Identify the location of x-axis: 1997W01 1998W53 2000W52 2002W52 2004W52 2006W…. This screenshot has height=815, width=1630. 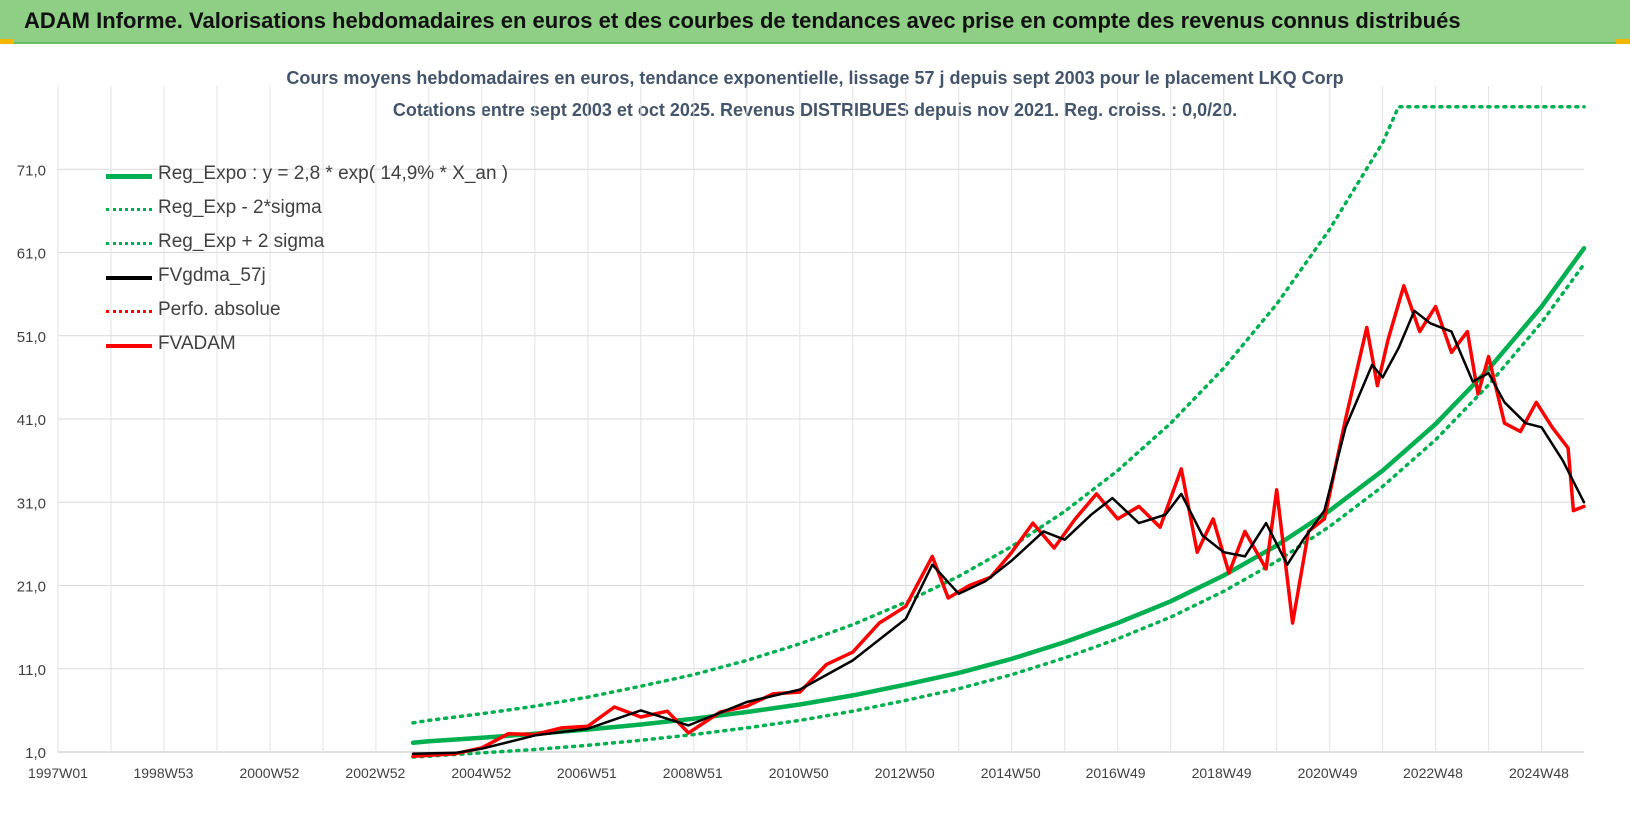
(798, 773).